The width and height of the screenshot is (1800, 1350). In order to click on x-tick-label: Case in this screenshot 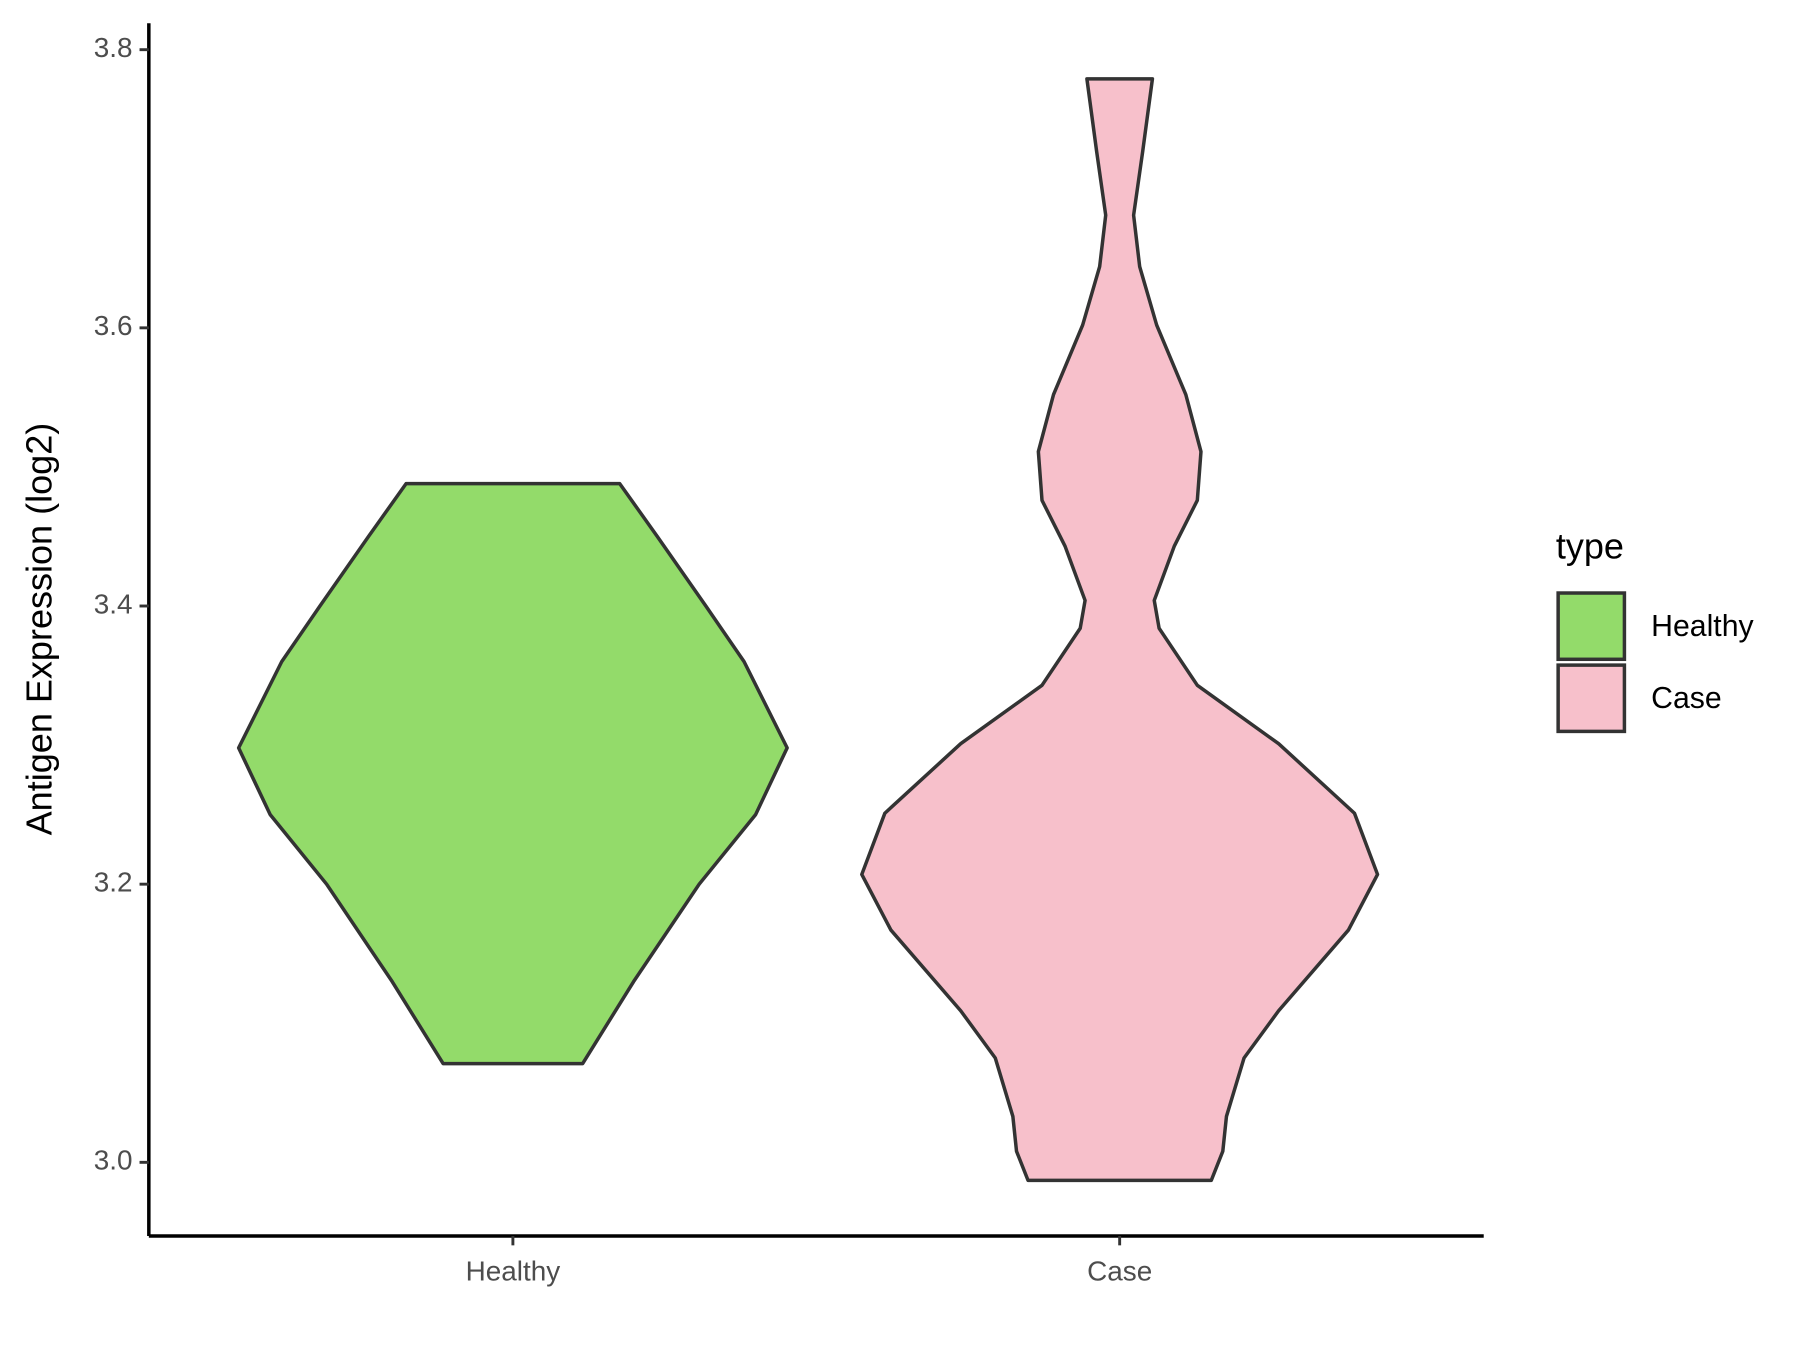, I will do `click(1119, 1271)`.